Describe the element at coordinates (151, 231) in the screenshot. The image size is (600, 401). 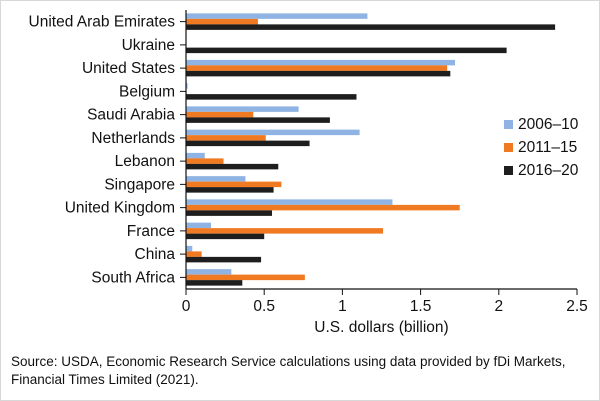
I see `y-tick-label: France` at that location.